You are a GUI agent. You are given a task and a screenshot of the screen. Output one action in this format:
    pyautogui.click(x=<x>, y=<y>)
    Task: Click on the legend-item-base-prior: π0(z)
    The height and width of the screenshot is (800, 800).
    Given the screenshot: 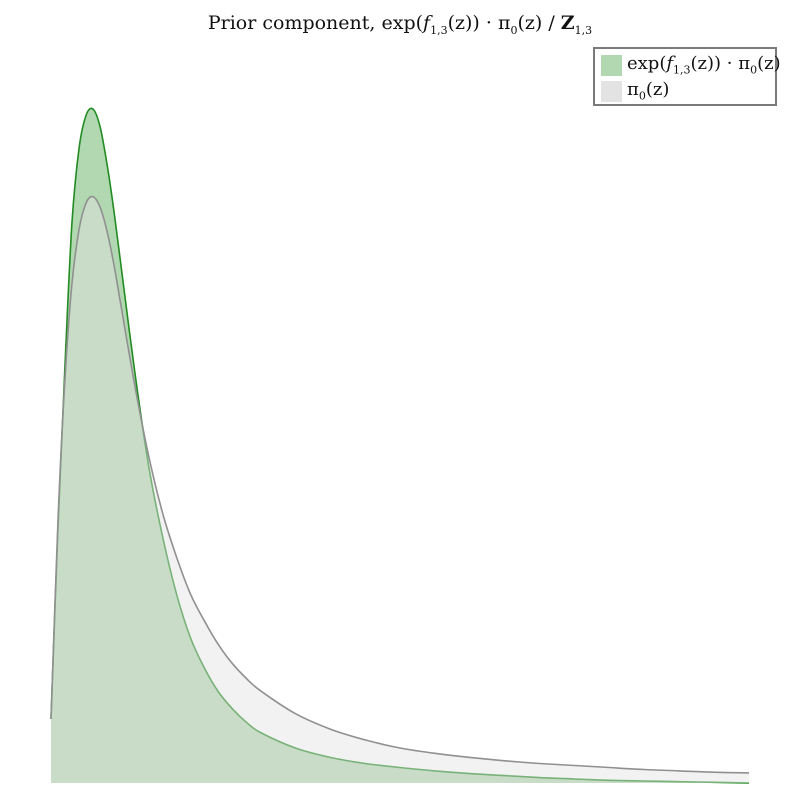 What is the action you would take?
    pyautogui.click(x=635, y=91)
    